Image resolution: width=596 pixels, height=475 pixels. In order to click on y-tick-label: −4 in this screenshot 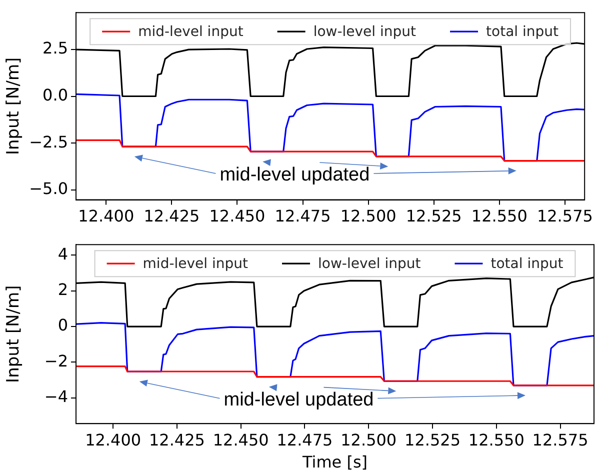, I will do `click(56, 396)`.